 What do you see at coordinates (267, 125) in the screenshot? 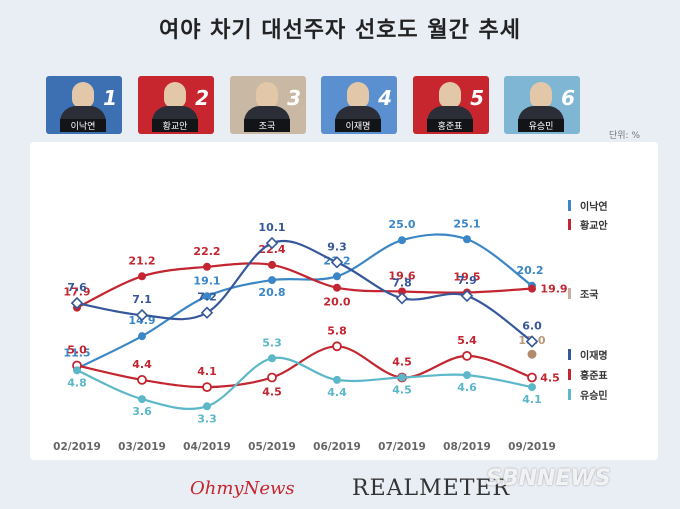
I see `candidate-name: 조국` at bounding box center [267, 125].